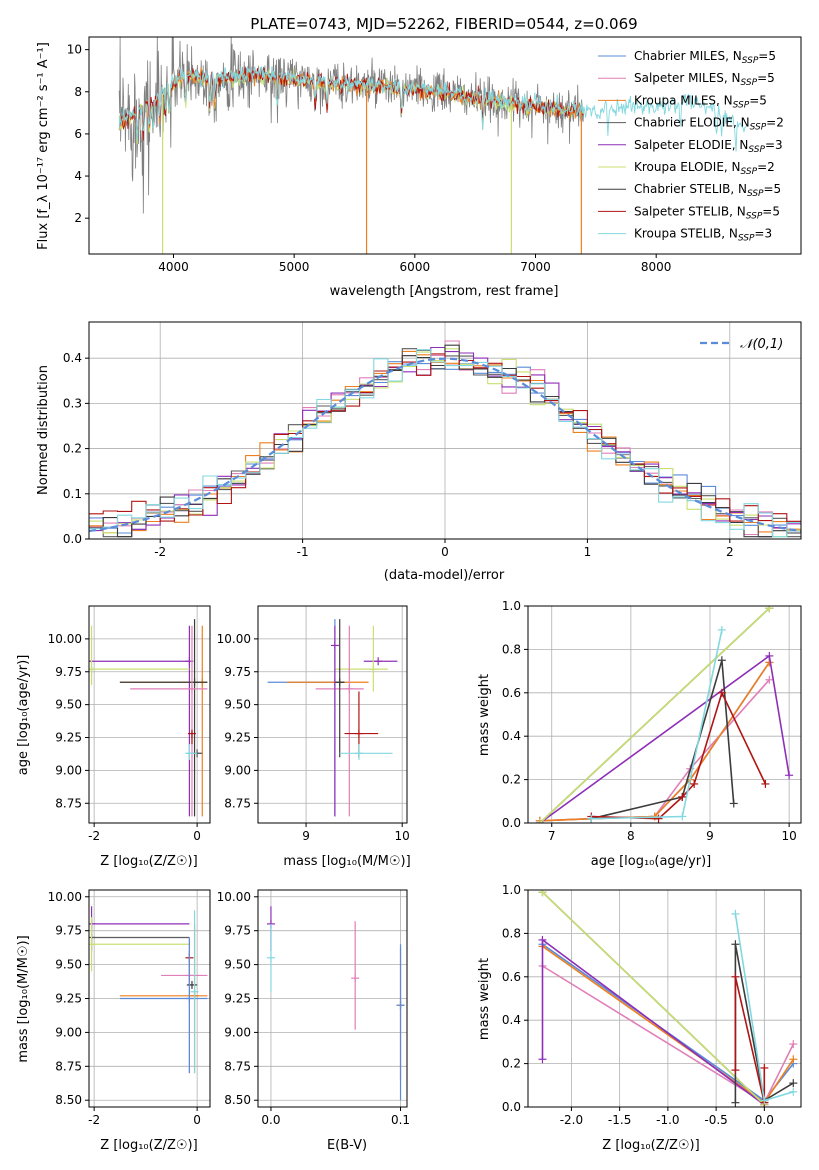 This screenshot has width=819, height=1170. Describe the element at coordinates (43, 430) in the screenshot. I see `y-axis-label: Normed distribution` at that location.